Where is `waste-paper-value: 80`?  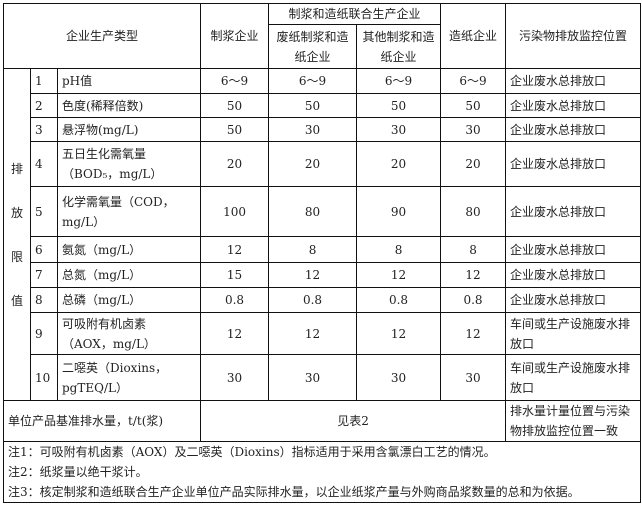
waste-paper-value: 80 is located at coordinates (313, 211).